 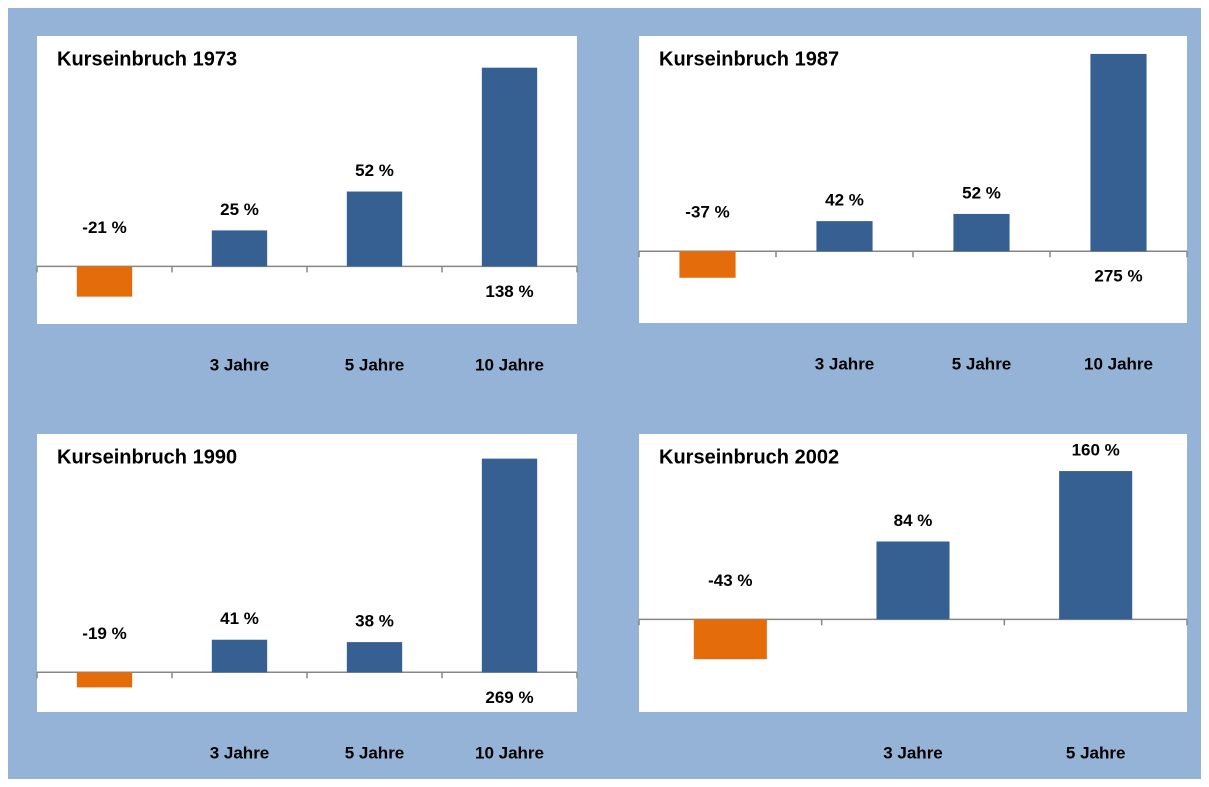 I want to click on value-label: 138 %, so click(x=509, y=291).